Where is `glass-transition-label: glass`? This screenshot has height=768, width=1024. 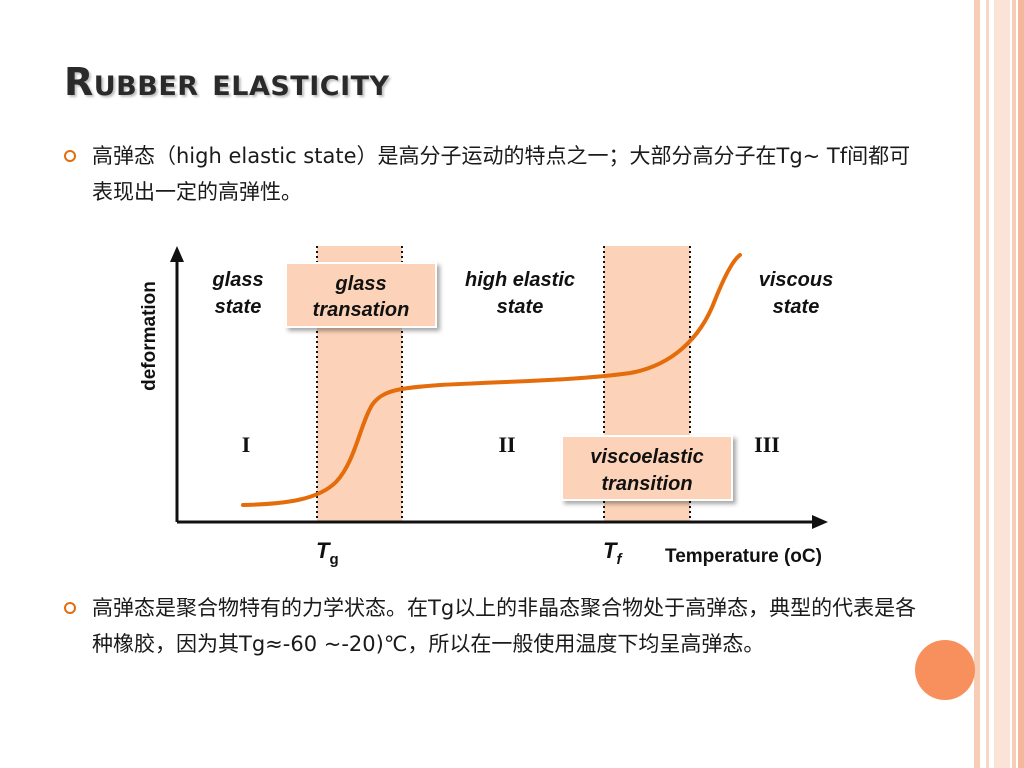 glass-transition-label: glass is located at coordinates (360, 284).